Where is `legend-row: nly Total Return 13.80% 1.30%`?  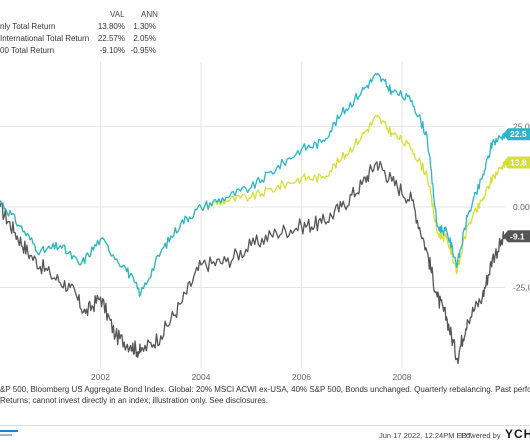
legend-row: nly Total Return 13.80% 1.30% is located at coordinates (100, 27).